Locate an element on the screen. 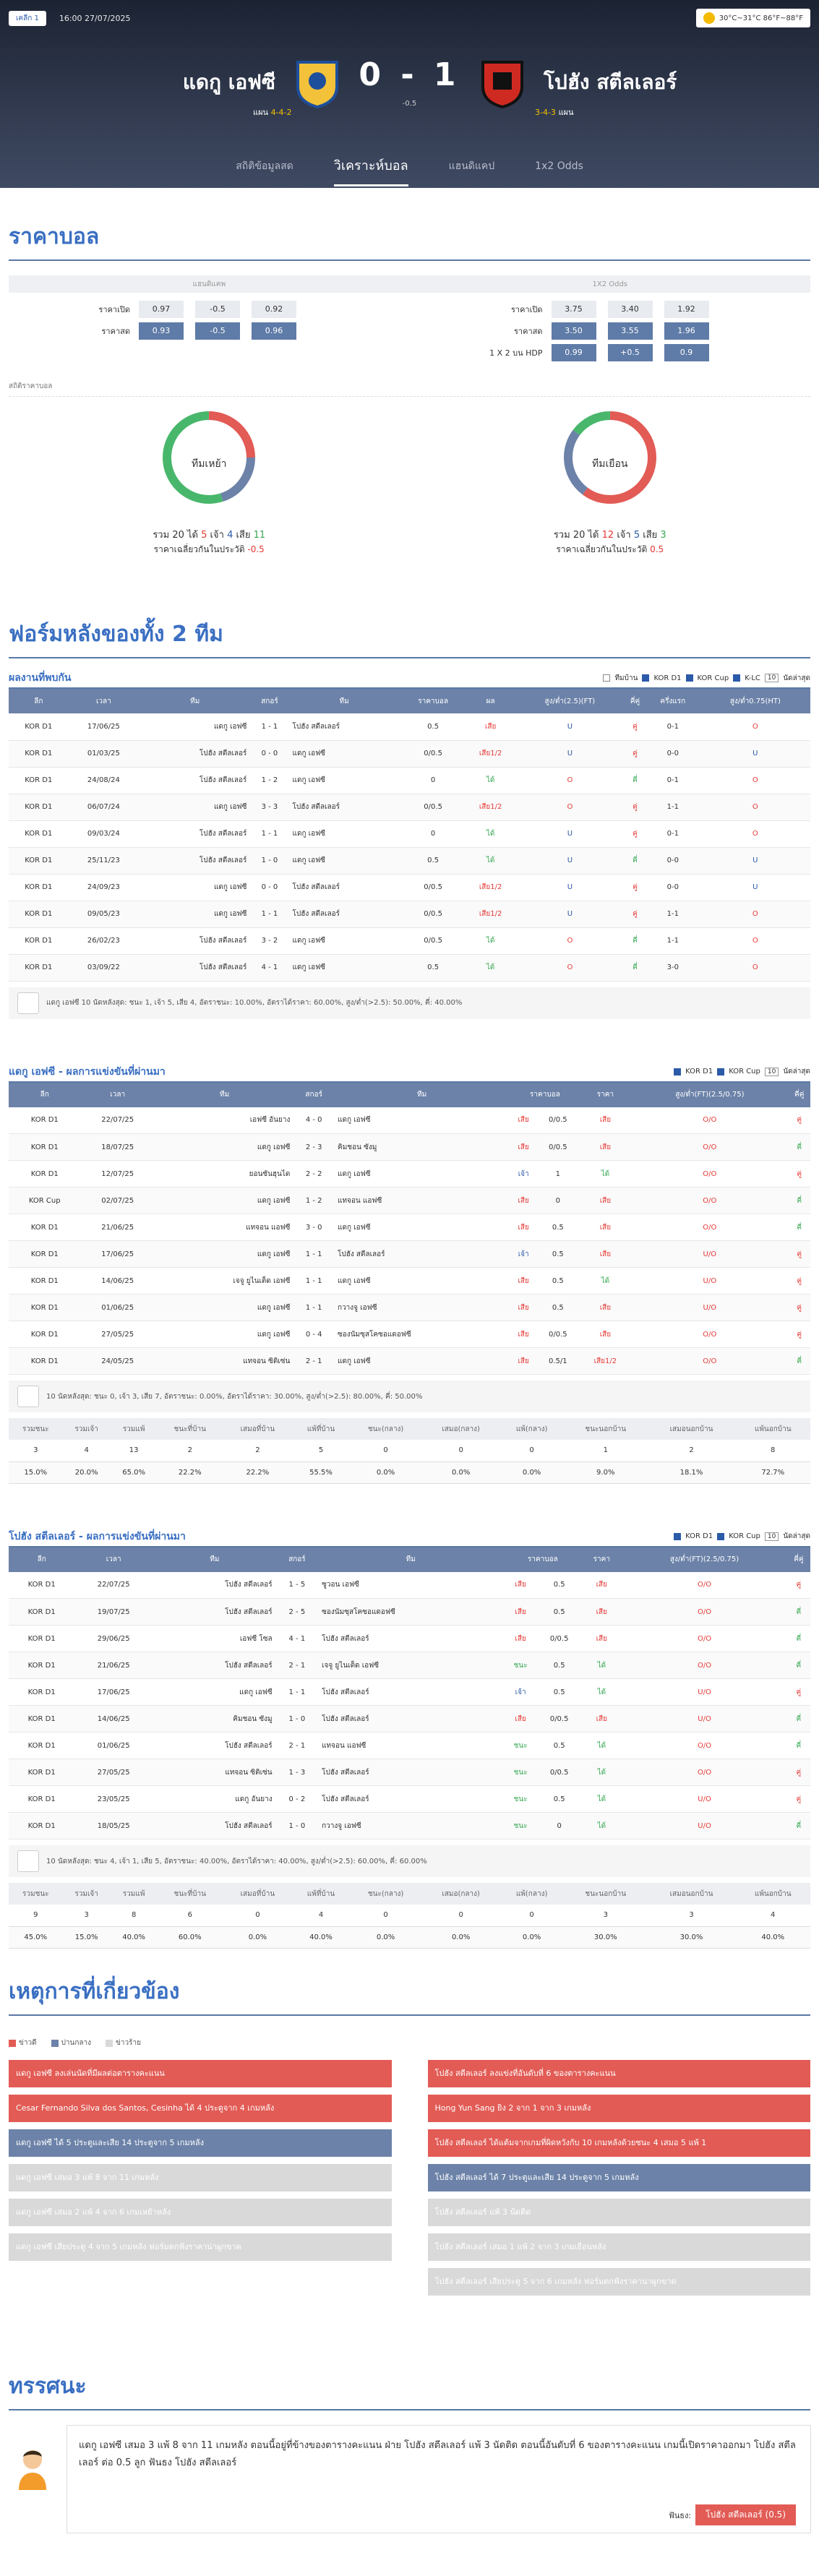 This screenshot has width=819, height=2576. filter-klc-checkbox is located at coordinates (737, 678).